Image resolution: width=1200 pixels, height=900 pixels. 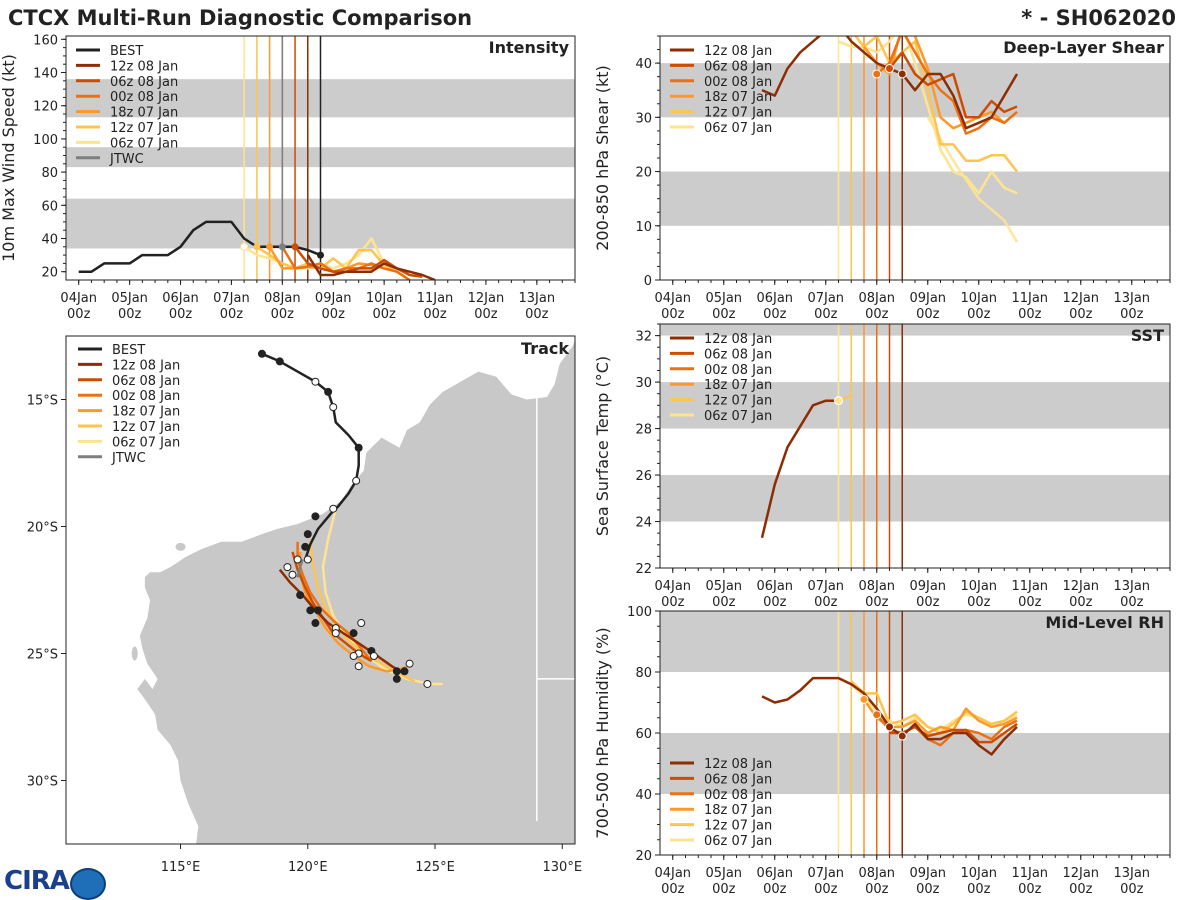 What do you see at coordinates (738, 113) in the screenshot?
I see `shear-legend-label: 12z 07 Jan` at bounding box center [738, 113].